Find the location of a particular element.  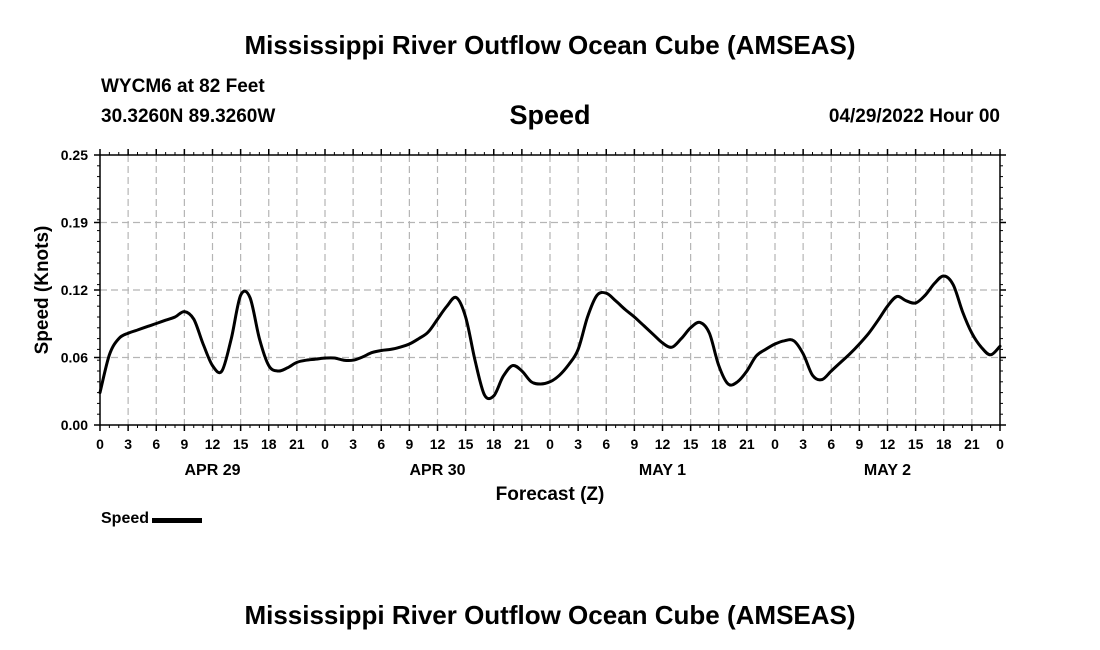

legend-swatch is located at coordinates (177, 520).